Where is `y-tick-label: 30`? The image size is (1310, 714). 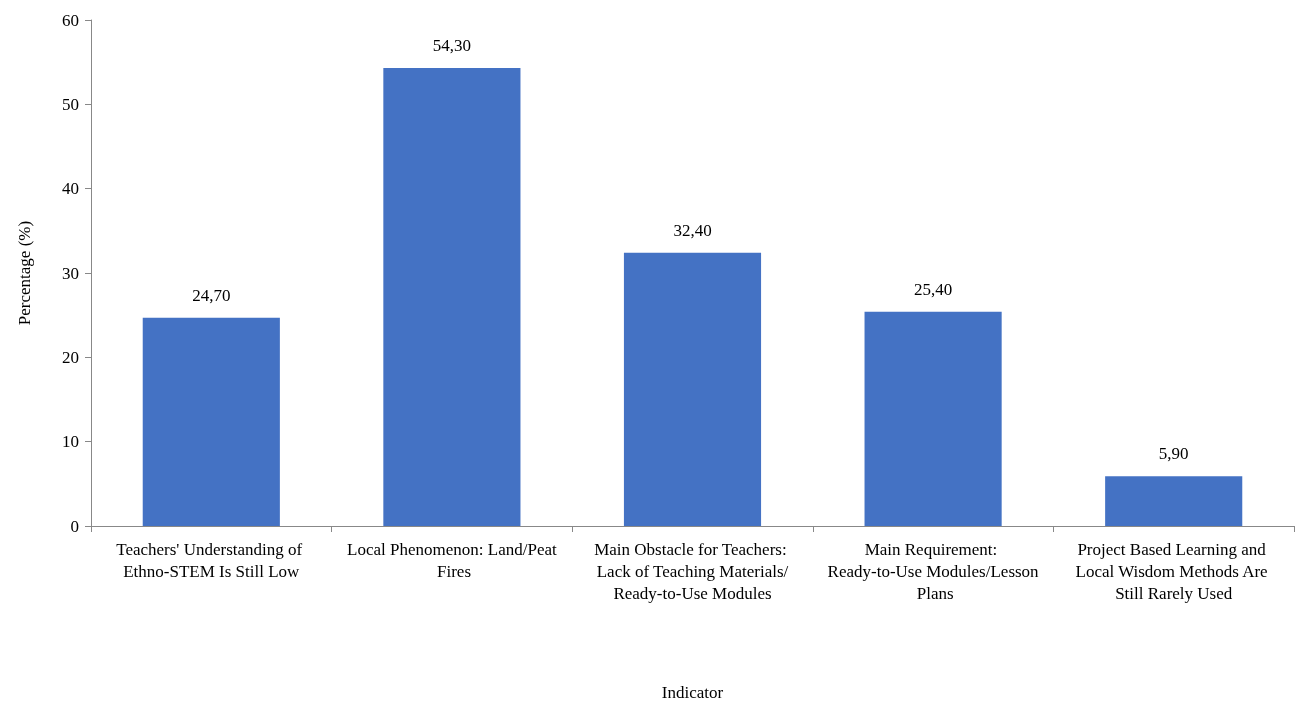 y-tick-label: 30 is located at coordinates (70, 273).